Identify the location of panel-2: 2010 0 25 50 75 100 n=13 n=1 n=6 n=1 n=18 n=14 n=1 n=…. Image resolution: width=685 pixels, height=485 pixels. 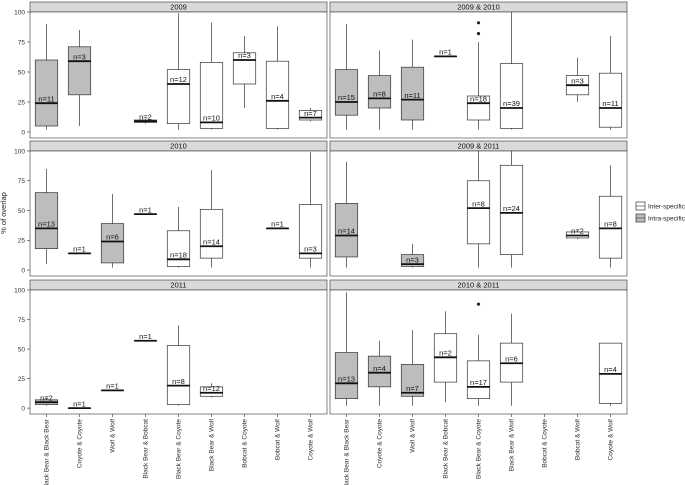
(171, 208).